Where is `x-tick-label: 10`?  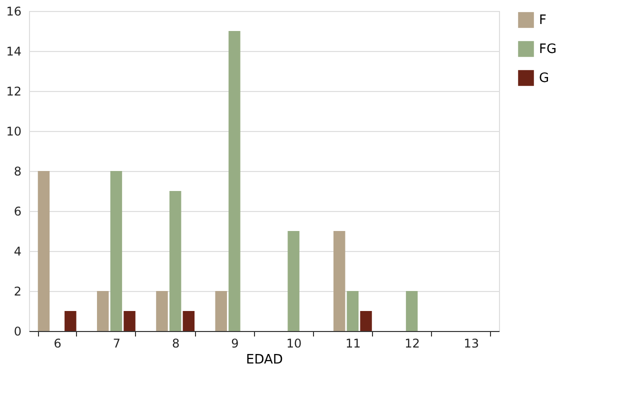 x-tick-label: 10 is located at coordinates (294, 343).